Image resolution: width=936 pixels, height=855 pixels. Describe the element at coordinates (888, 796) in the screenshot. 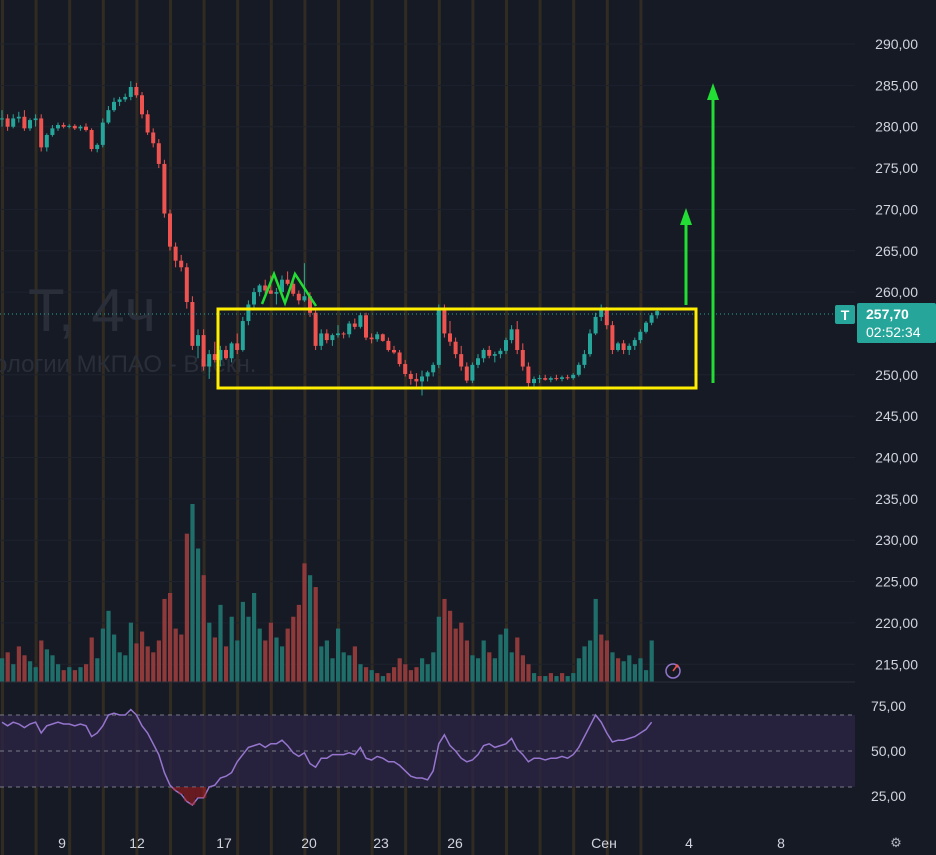

I see `rsi-tick-label: 25,00` at that location.